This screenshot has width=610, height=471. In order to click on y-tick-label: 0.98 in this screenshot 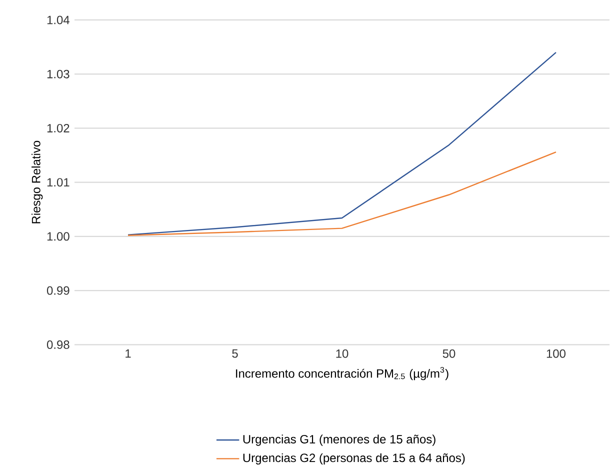, I will do `click(58, 344)`.